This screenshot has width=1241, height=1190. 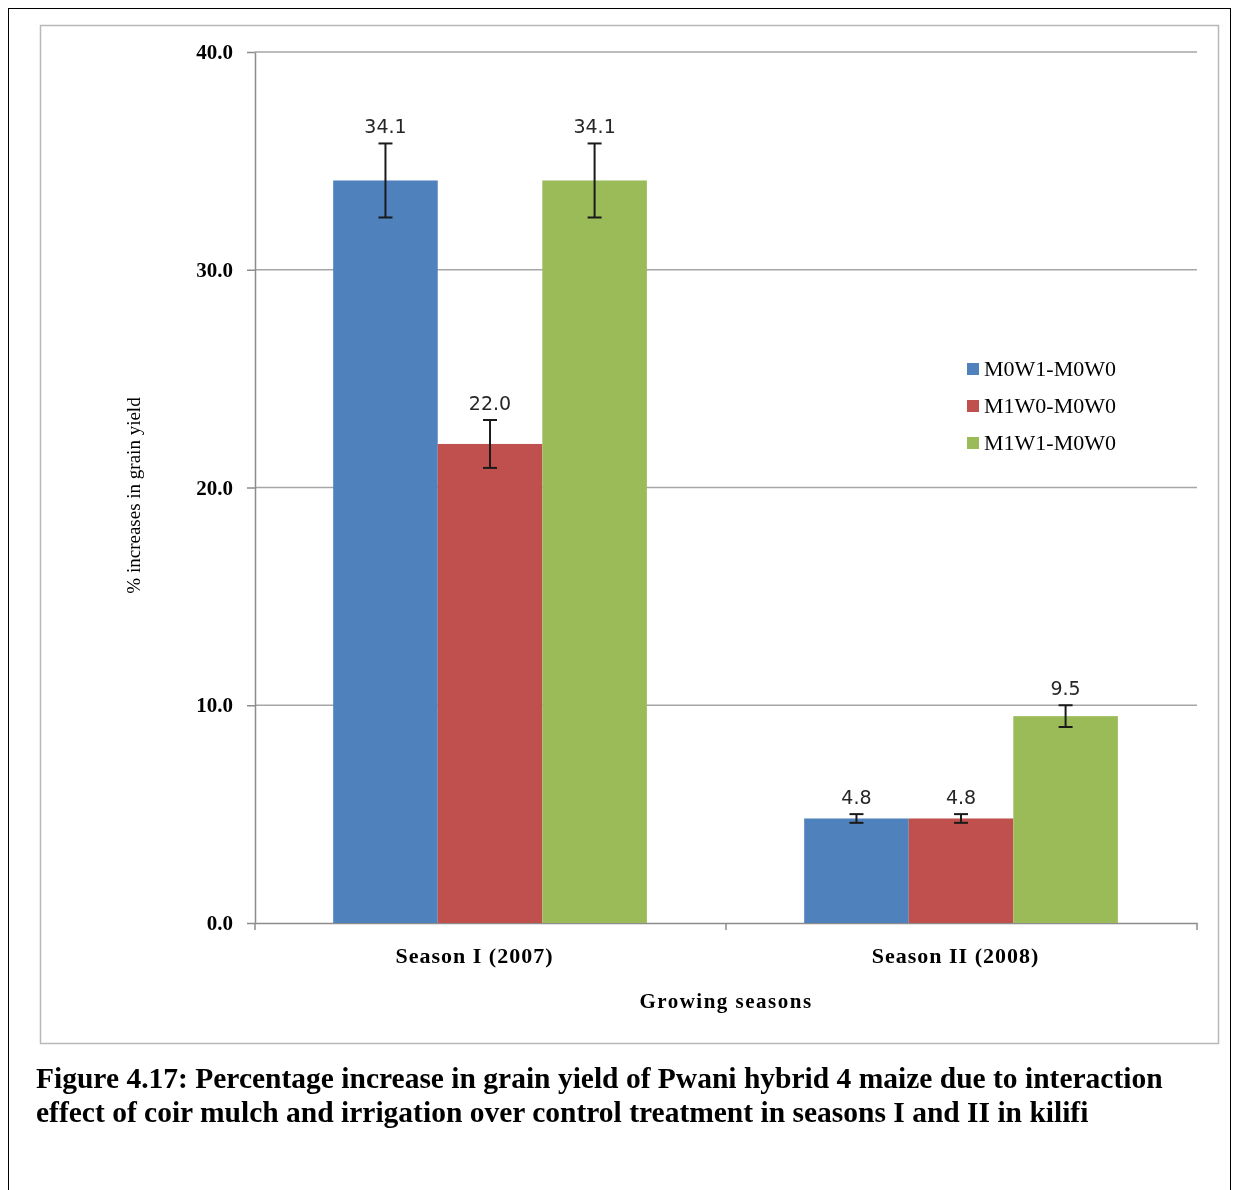 What do you see at coordinates (1065, 688) in the screenshot?
I see `data-label: 9.5` at bounding box center [1065, 688].